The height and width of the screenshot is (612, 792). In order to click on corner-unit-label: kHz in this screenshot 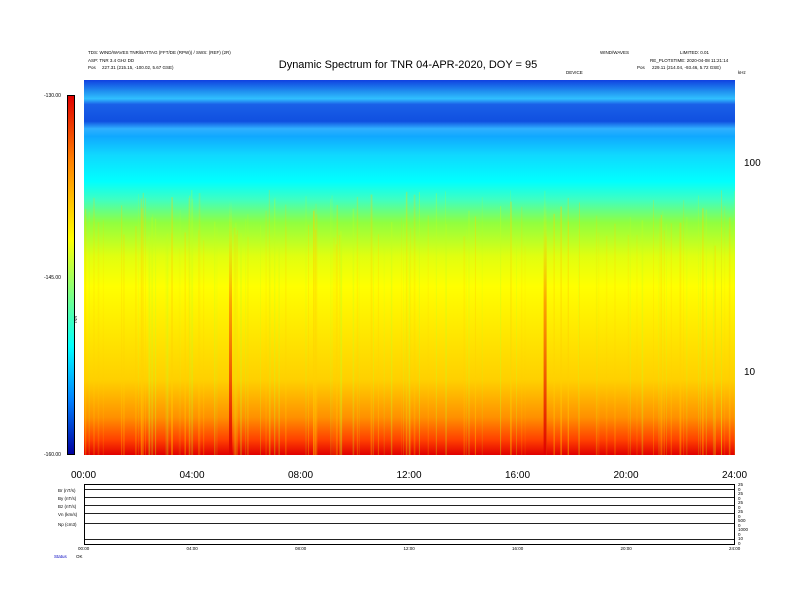, I will do `click(742, 72)`.